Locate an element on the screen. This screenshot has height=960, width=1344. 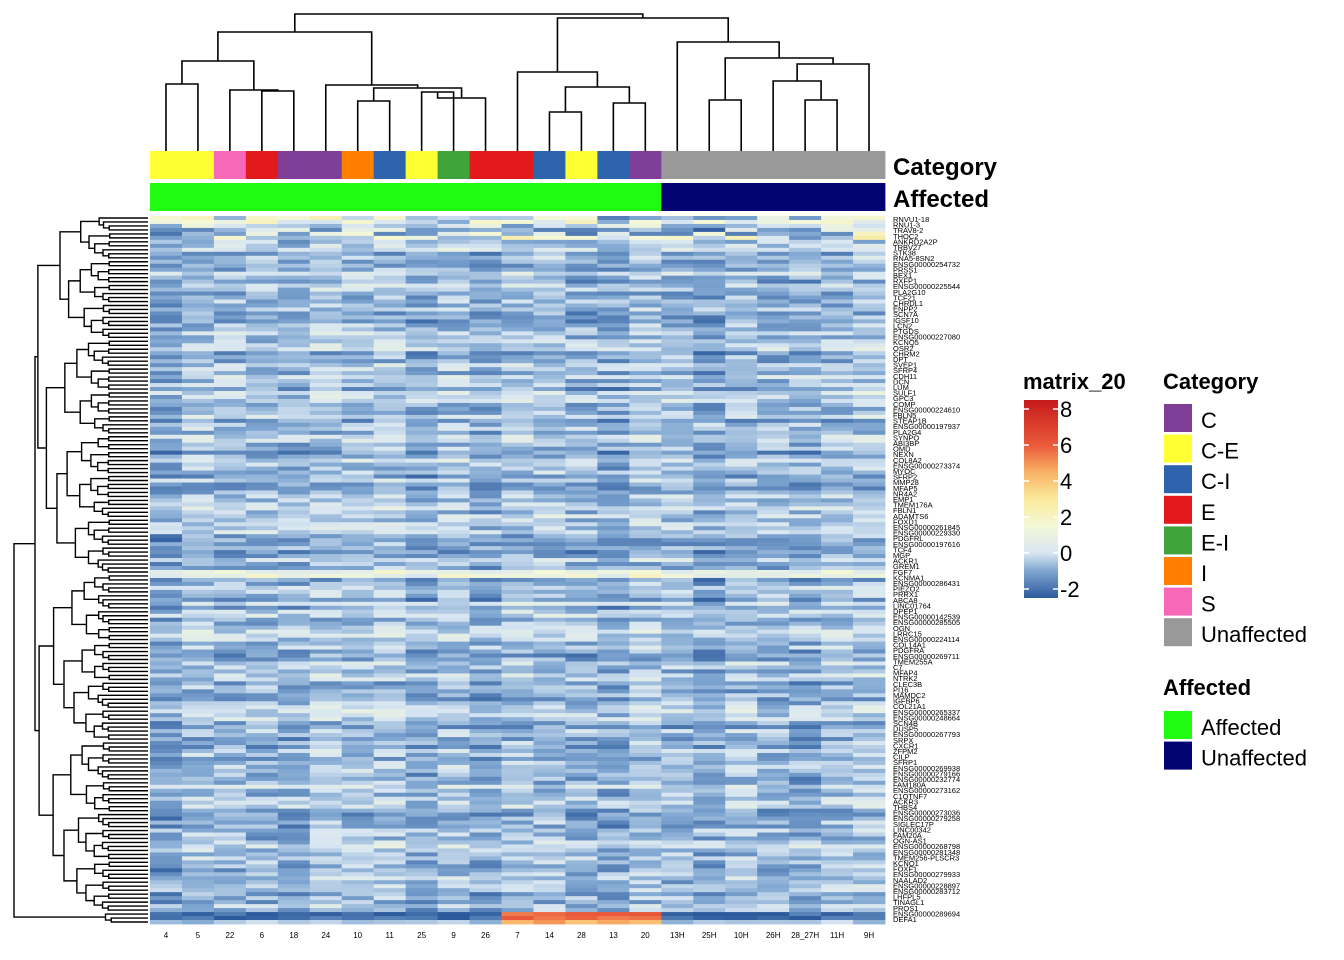
row-label: ACKR3 is located at coordinates (905, 801).